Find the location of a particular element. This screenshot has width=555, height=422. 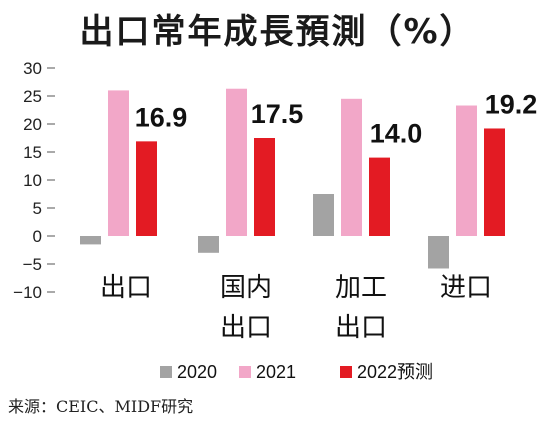

data-label: 19.2 is located at coordinates (511, 104).